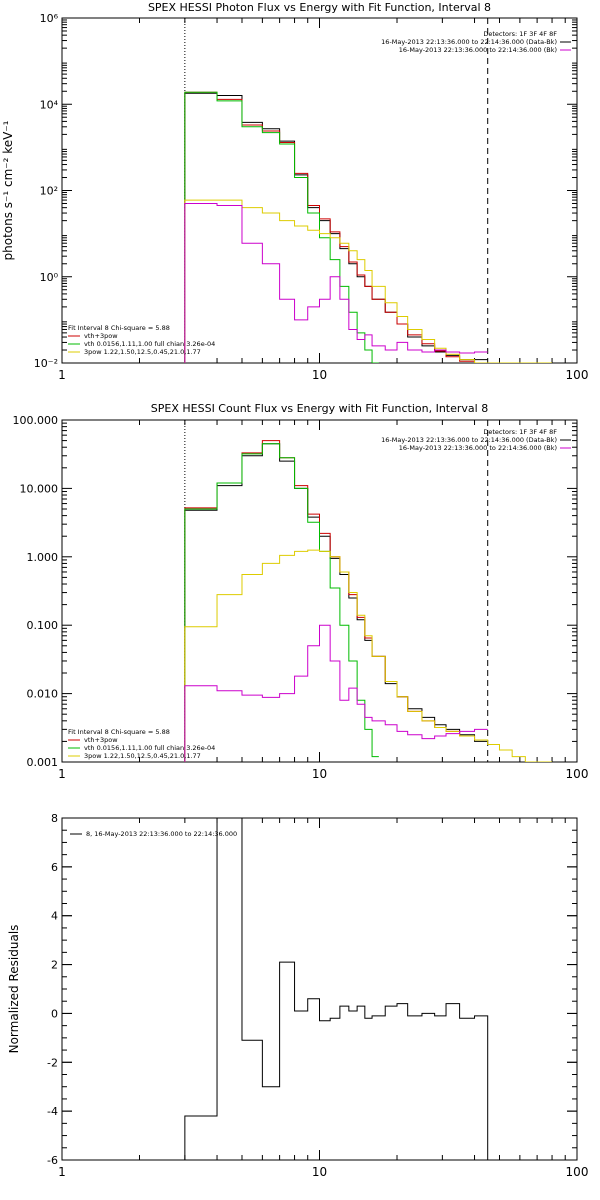 Image resolution: width=600 pixels, height=1200 pixels. I want to click on y-tick-label: 0, so click(54, 1013).